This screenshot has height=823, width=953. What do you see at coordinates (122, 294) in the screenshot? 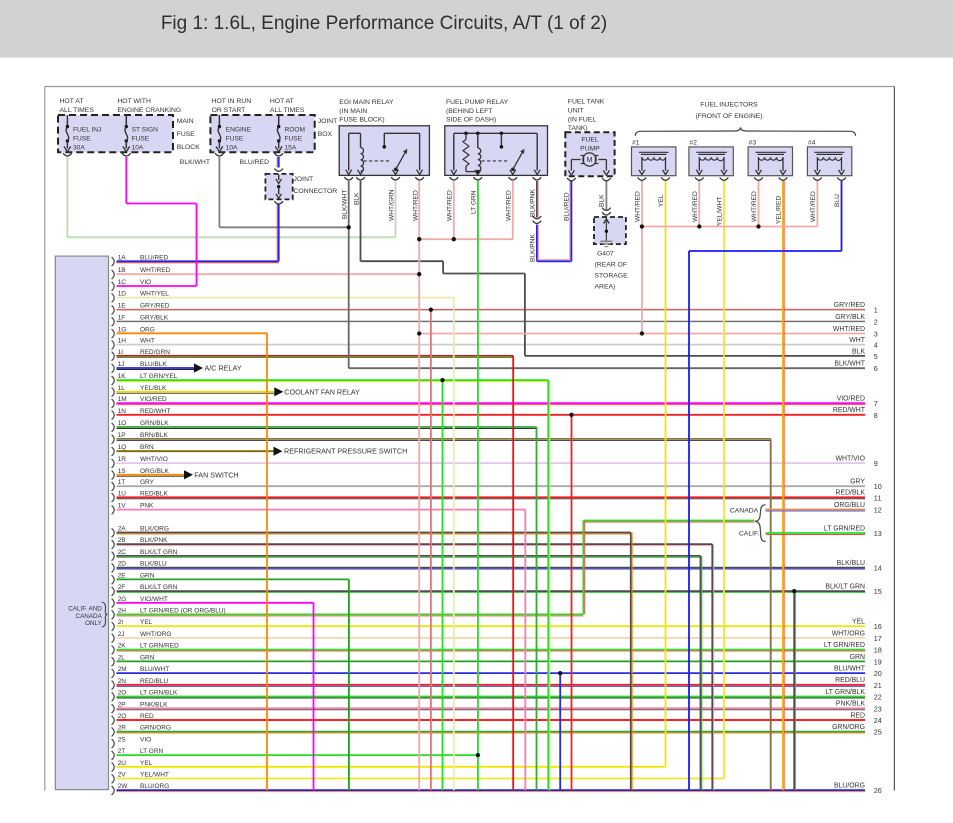
I see `svg-text: 1D` at bounding box center [122, 294].